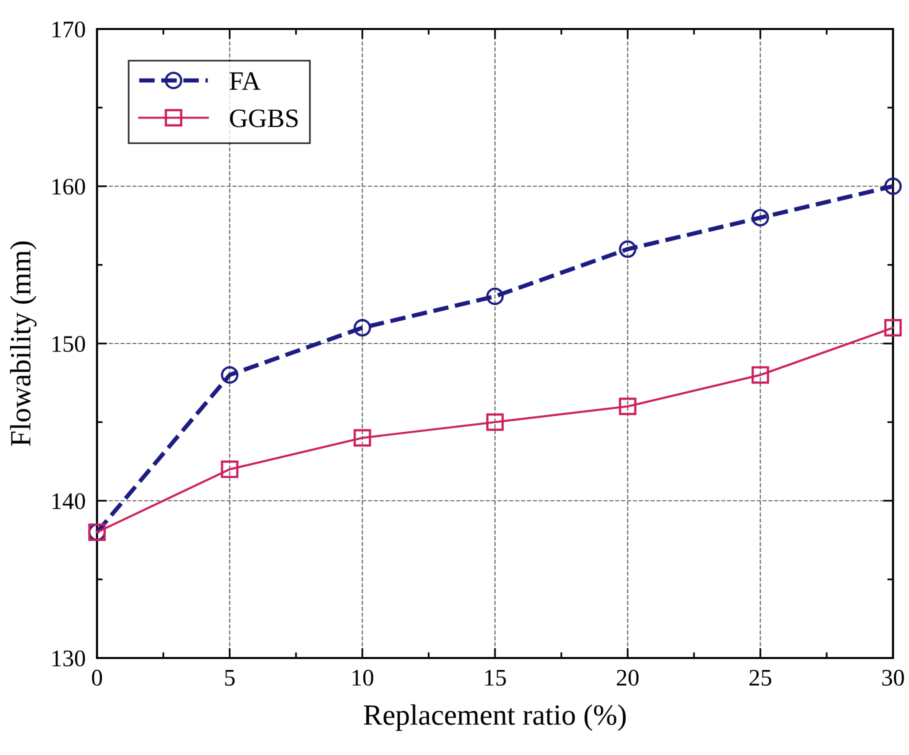 The height and width of the screenshot is (755, 909). I want to click on x-tick-label: 0, so click(97, 678).